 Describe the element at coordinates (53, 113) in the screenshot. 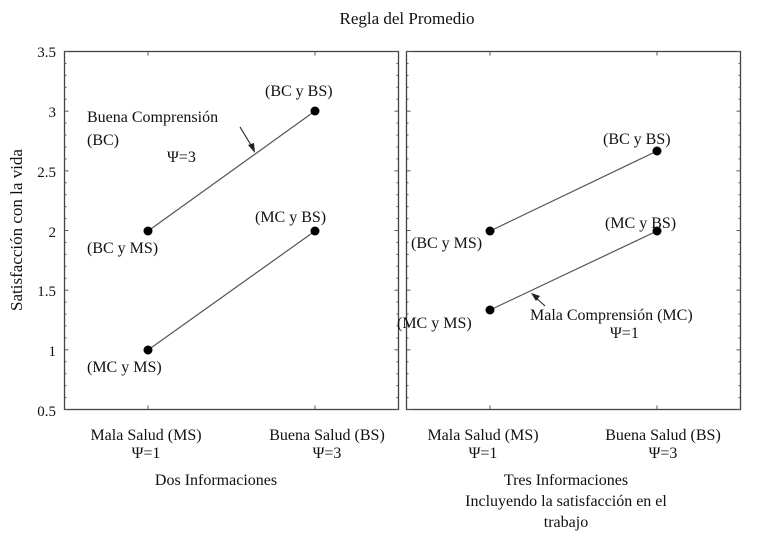

I see `y-tick: 3` at that location.